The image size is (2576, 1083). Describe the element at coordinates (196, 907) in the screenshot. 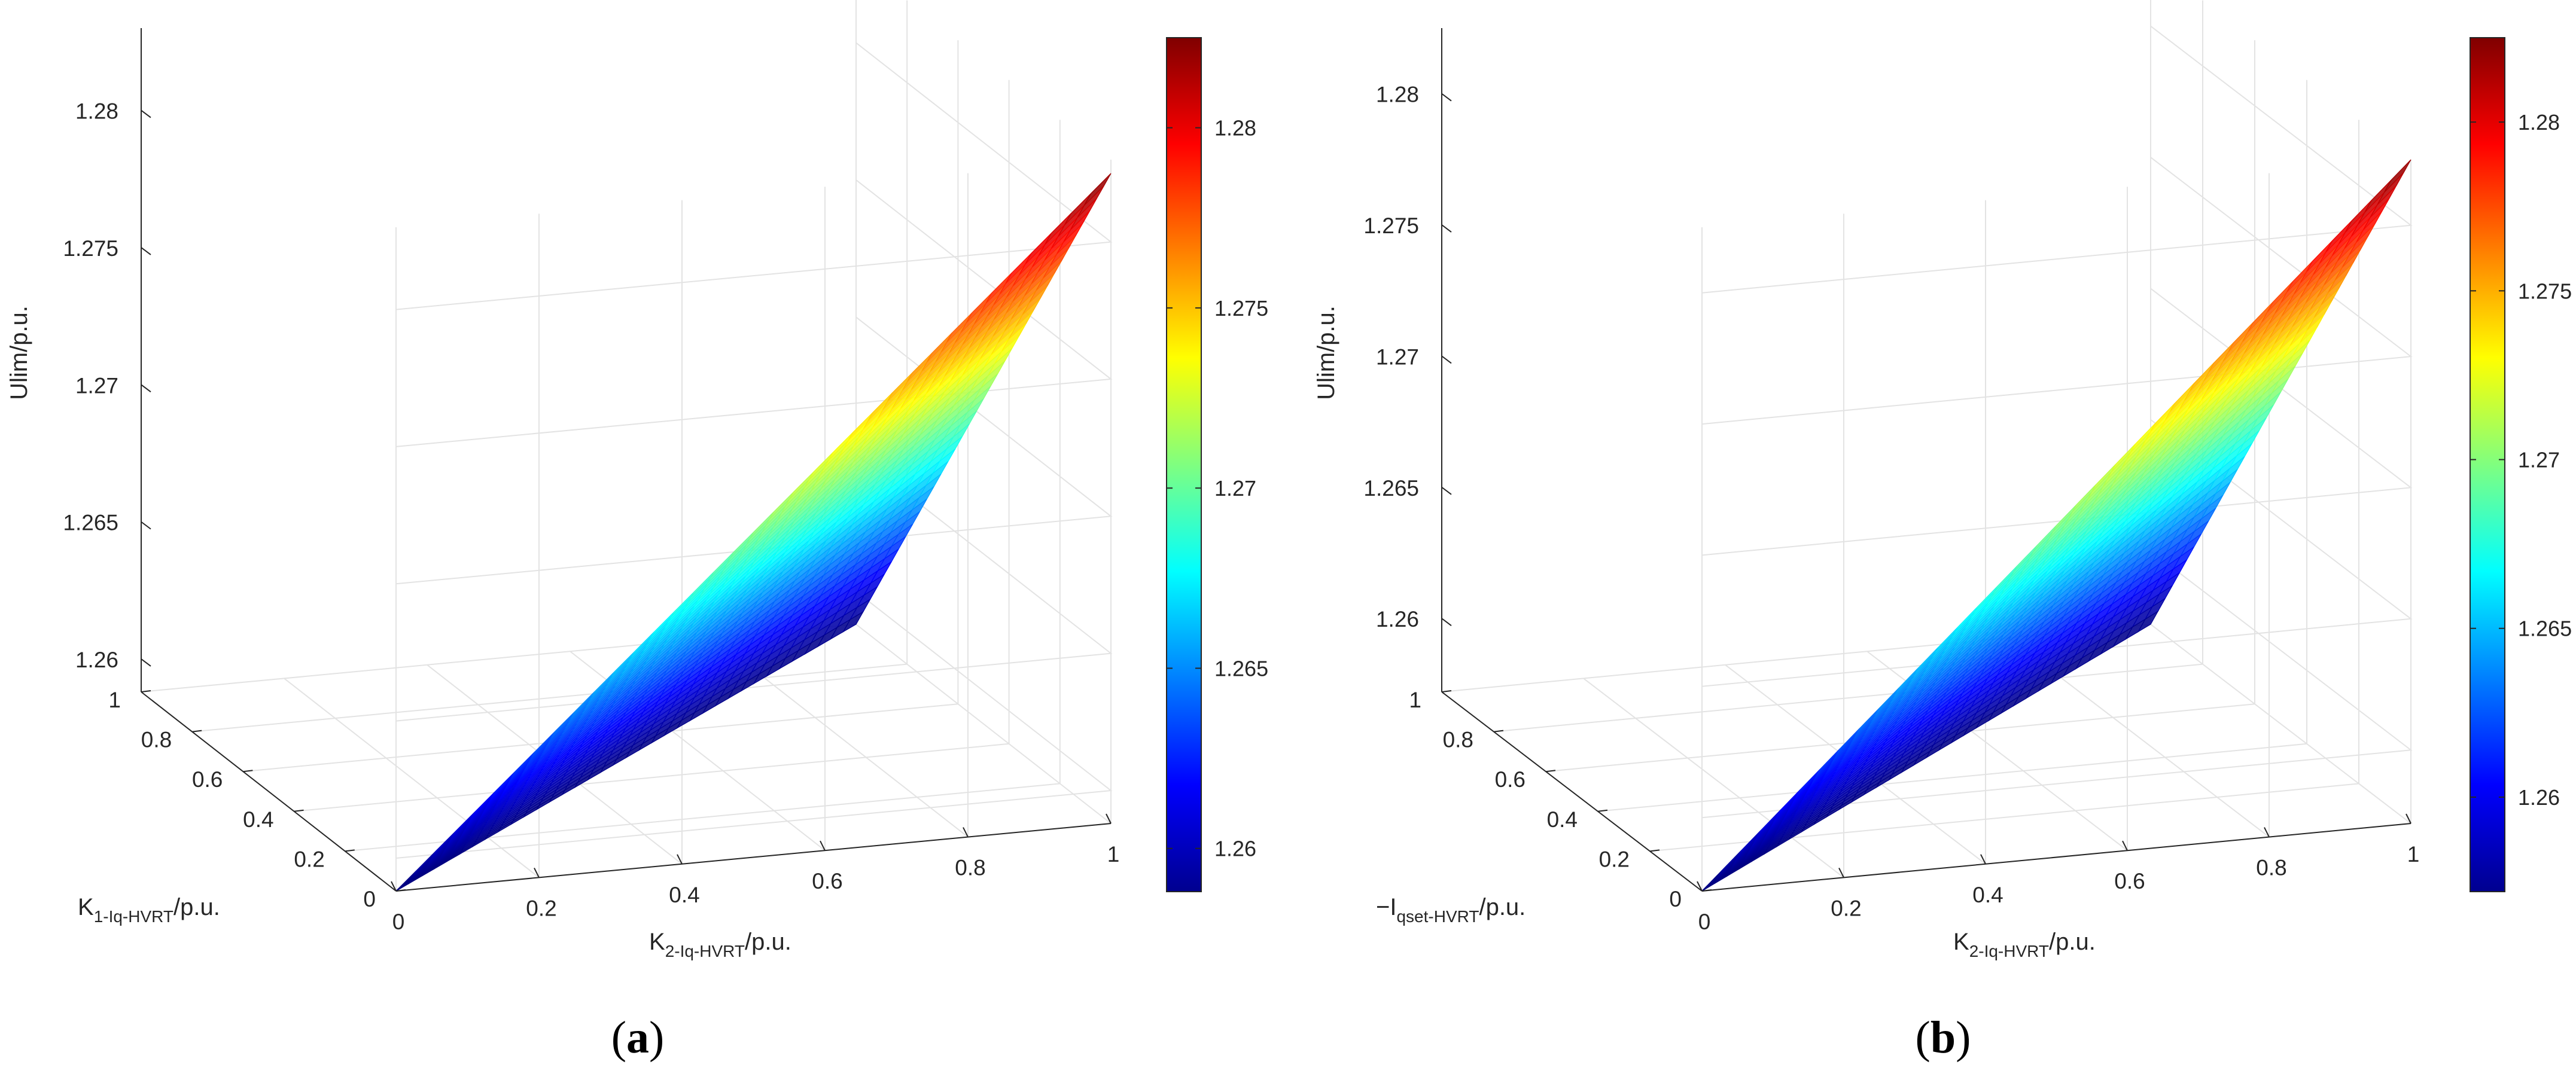

I see `x-axis-label-suffix: /p.u.` at that location.